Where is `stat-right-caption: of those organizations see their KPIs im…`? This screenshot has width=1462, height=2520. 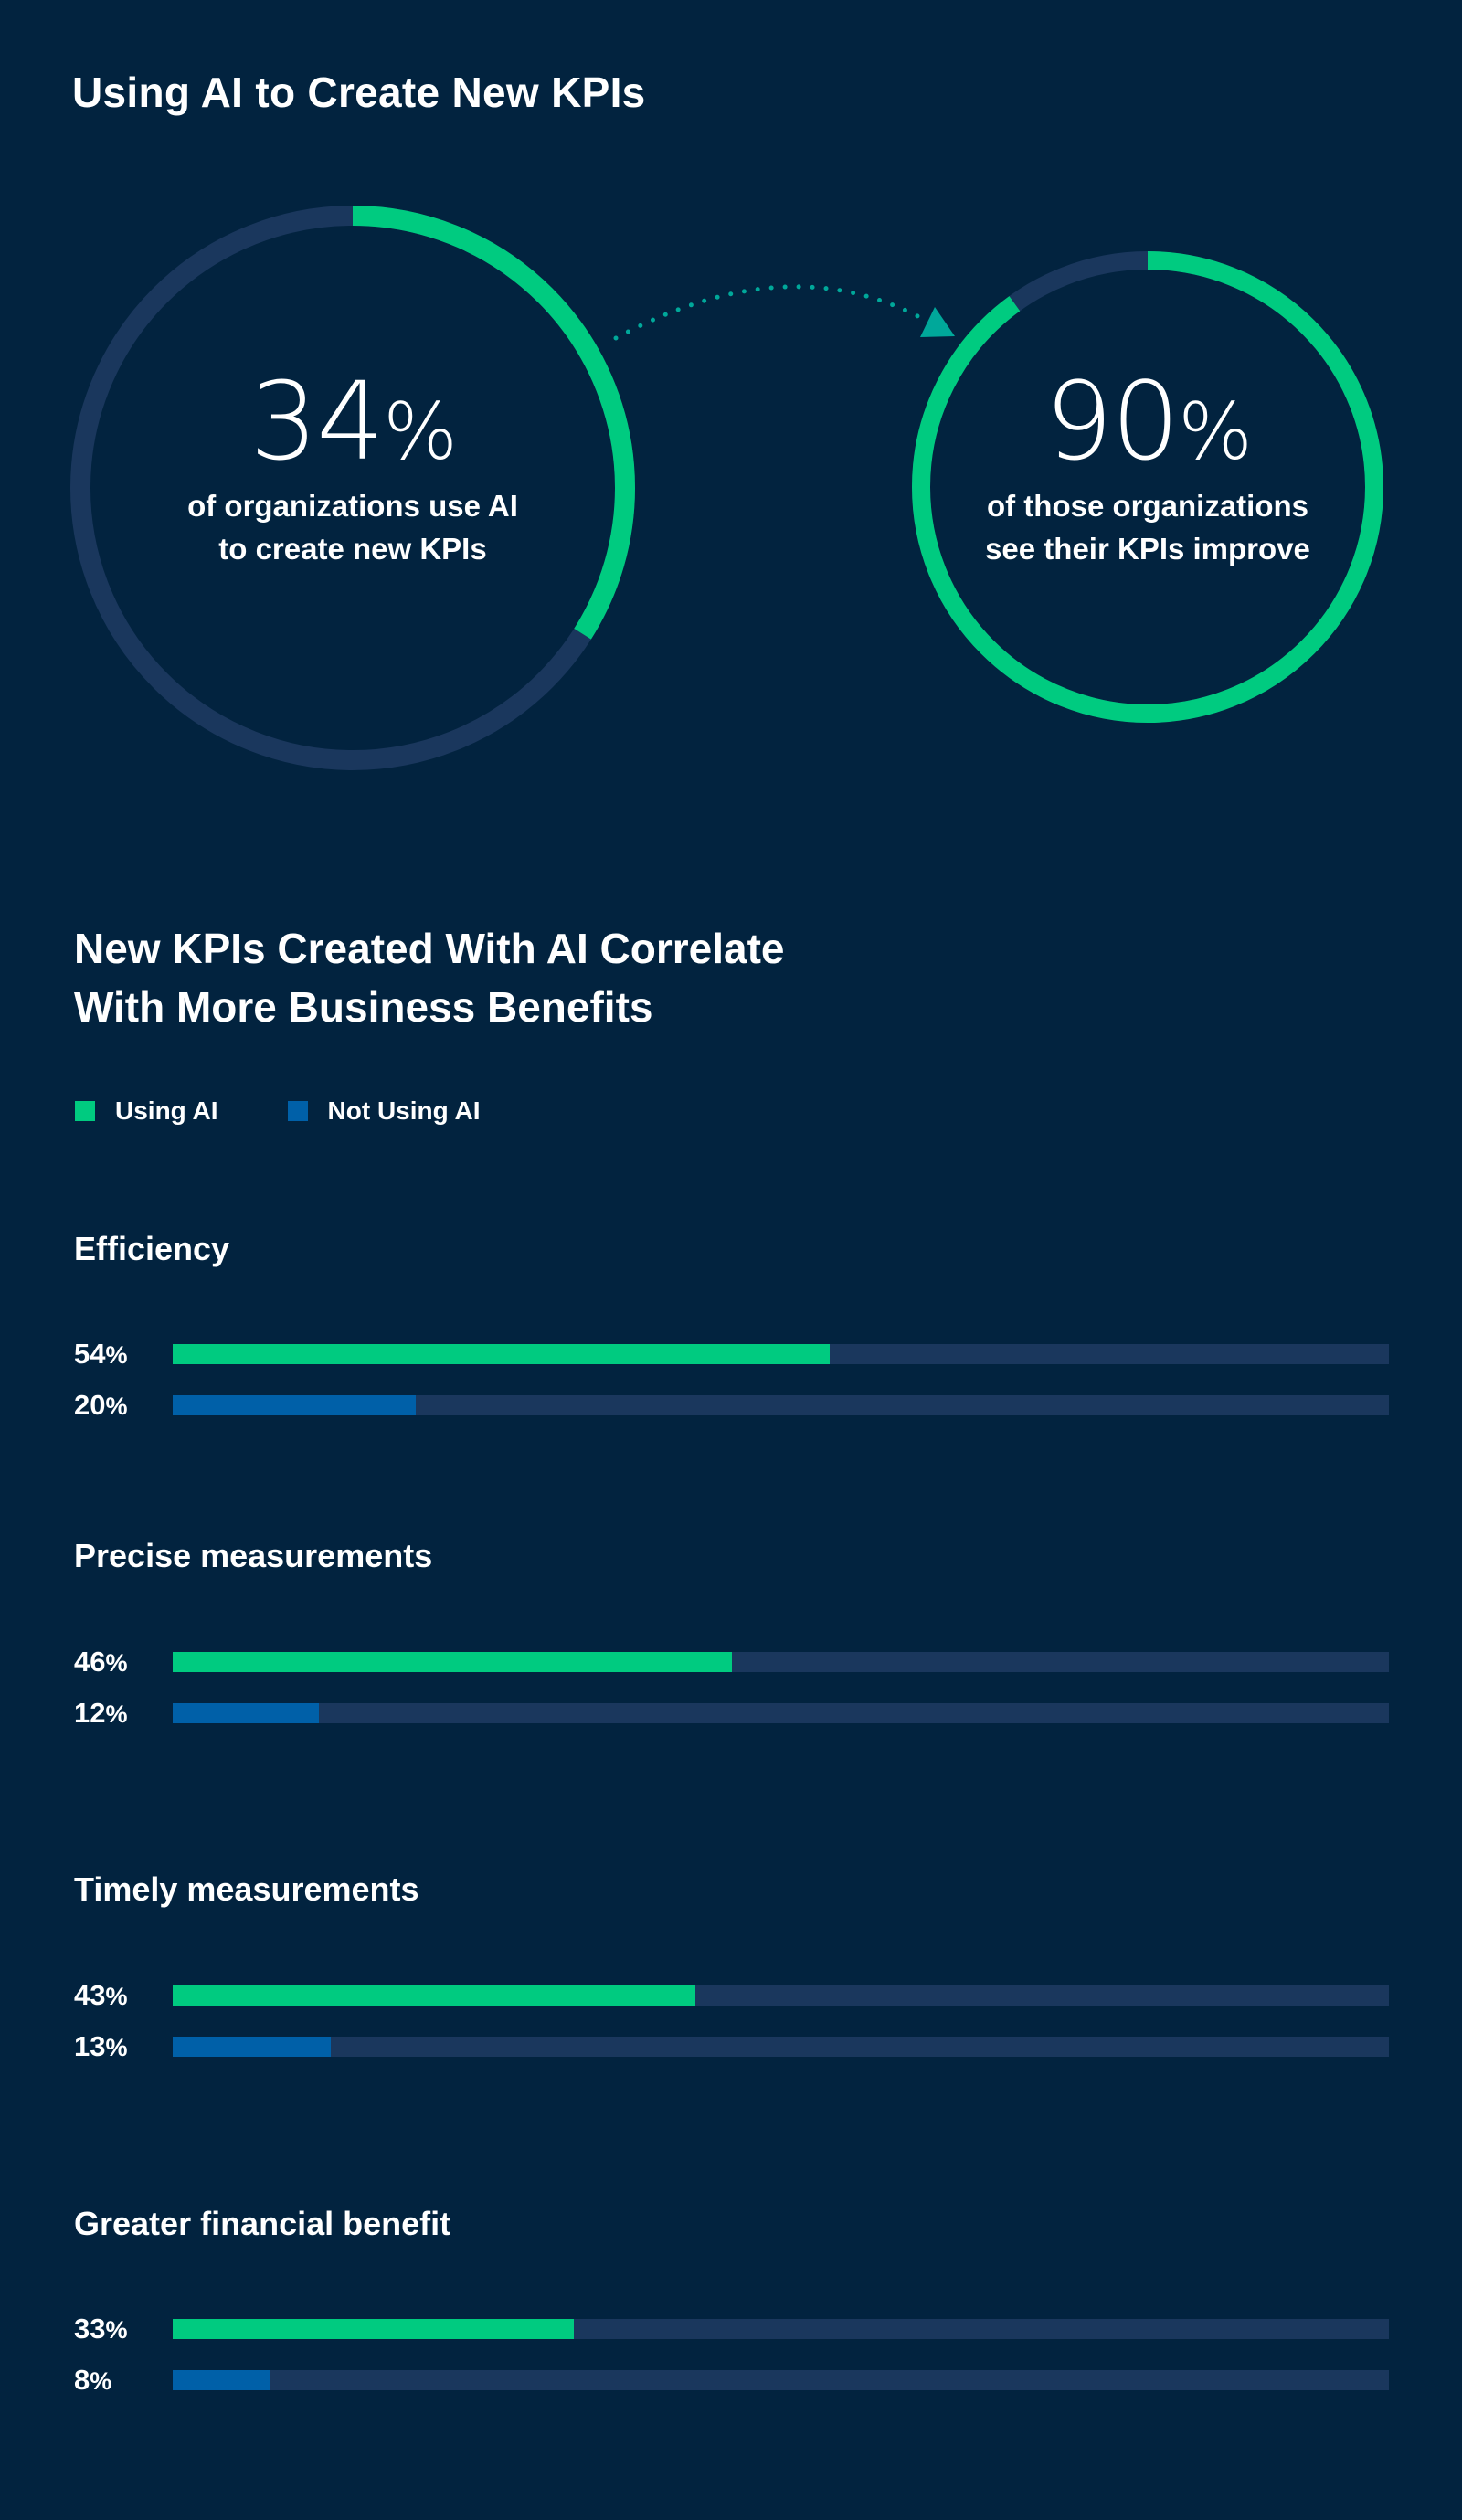 stat-right-caption: of those organizations see their KPIs im… is located at coordinates (1147, 527).